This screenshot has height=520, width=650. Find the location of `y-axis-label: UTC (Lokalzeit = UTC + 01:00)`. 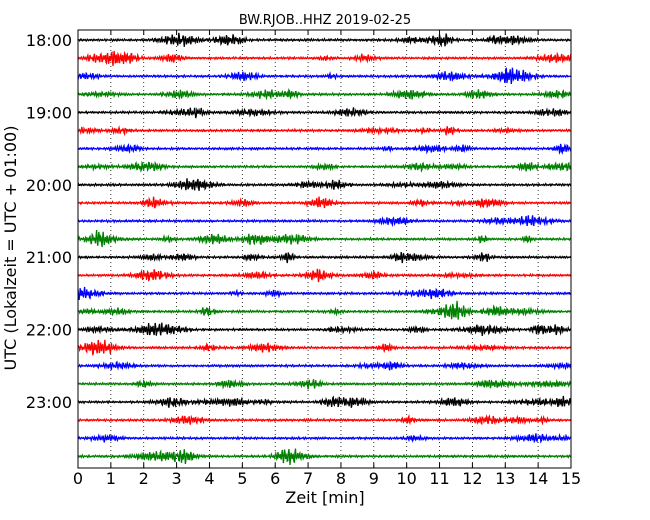

y-axis-label: UTC (Lokalzeit = UTC + 01:00) is located at coordinates (10, 248).